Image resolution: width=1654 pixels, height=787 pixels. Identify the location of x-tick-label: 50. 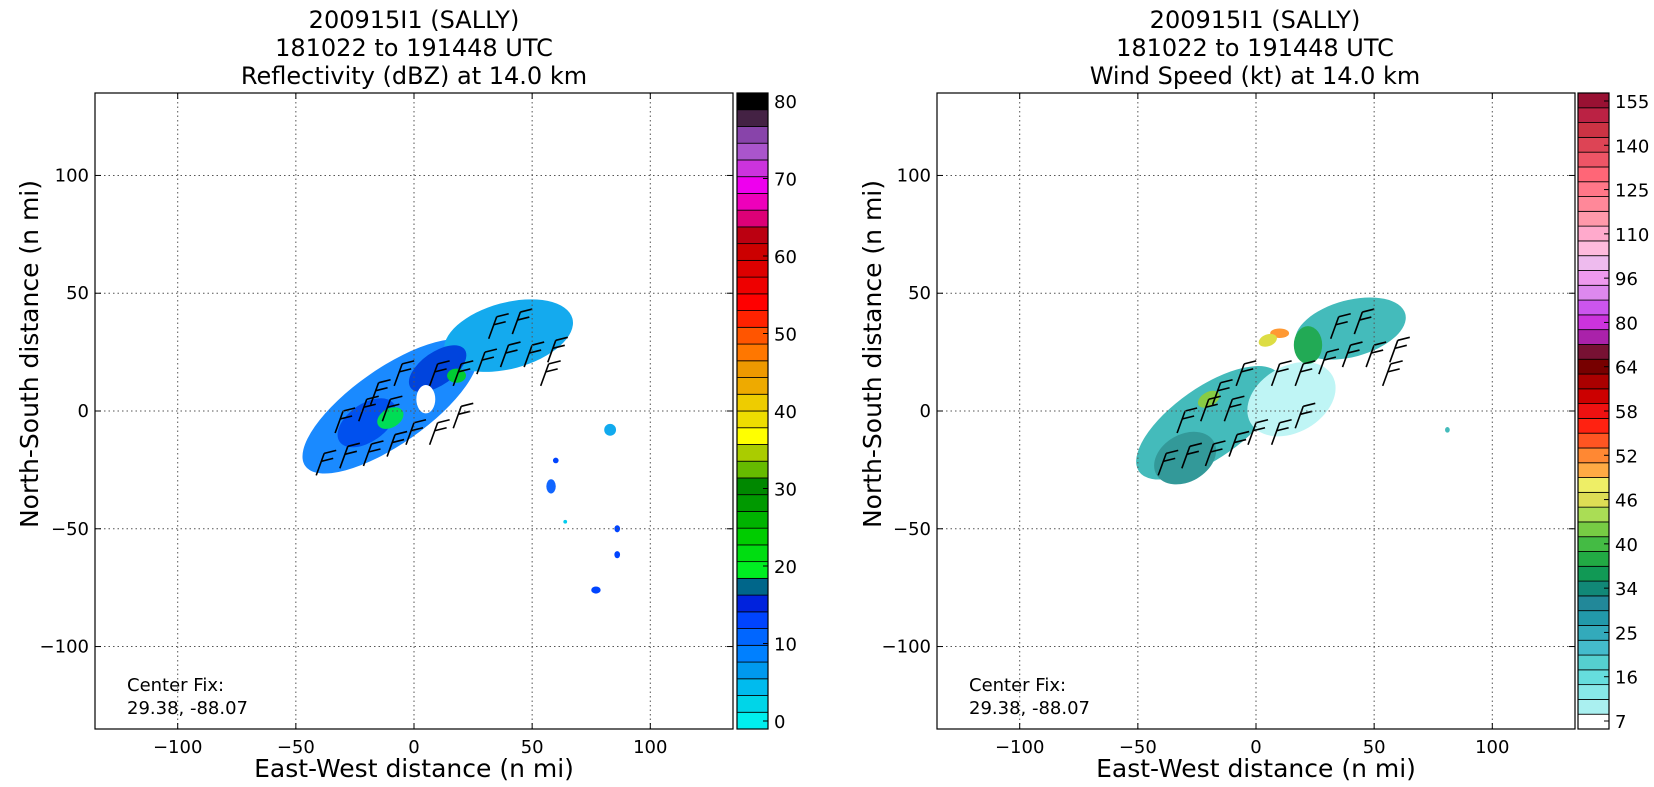
(532, 747).